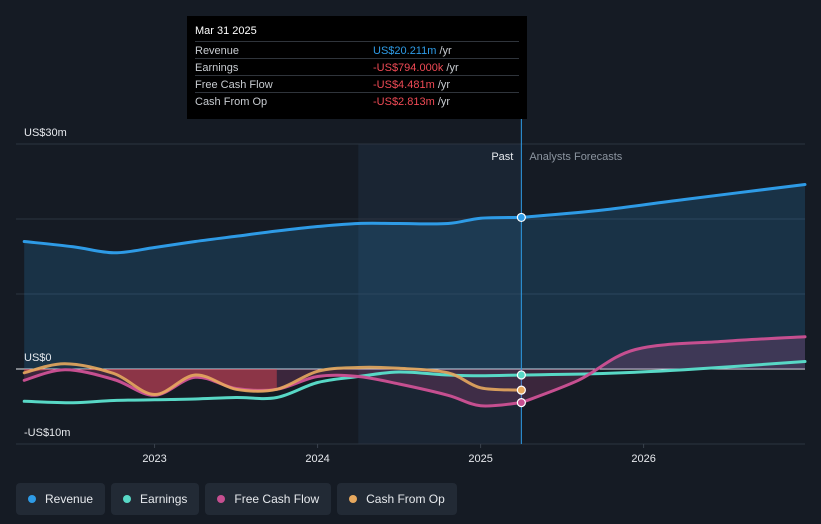 The image size is (821, 524). I want to click on tooltip-value: -US$4.481m /yr, so click(412, 85).